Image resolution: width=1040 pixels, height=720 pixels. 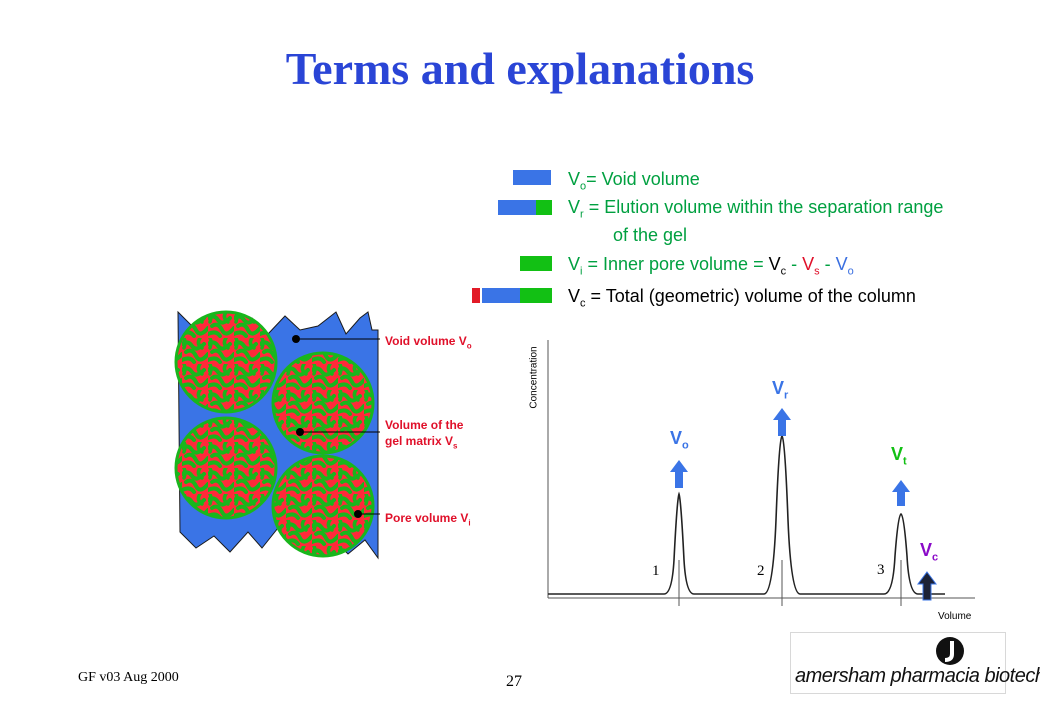 What do you see at coordinates (881, 570) in the screenshot?
I see `peak-number-3: 3` at bounding box center [881, 570].